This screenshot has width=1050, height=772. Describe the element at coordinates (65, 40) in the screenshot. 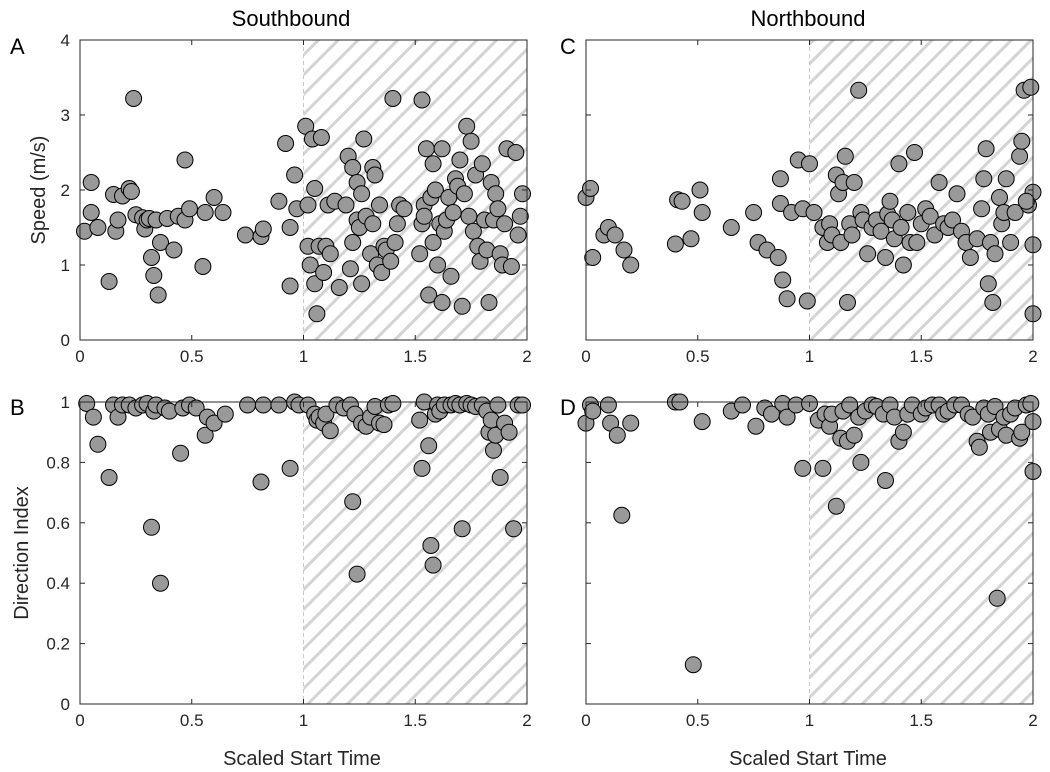

I see `y-tick-label: 4` at that location.